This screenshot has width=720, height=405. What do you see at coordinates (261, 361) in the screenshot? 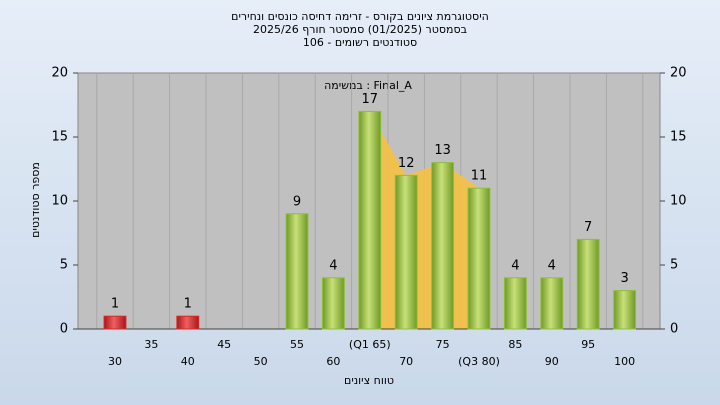
I see `x-tick-label: 50` at bounding box center [261, 361].